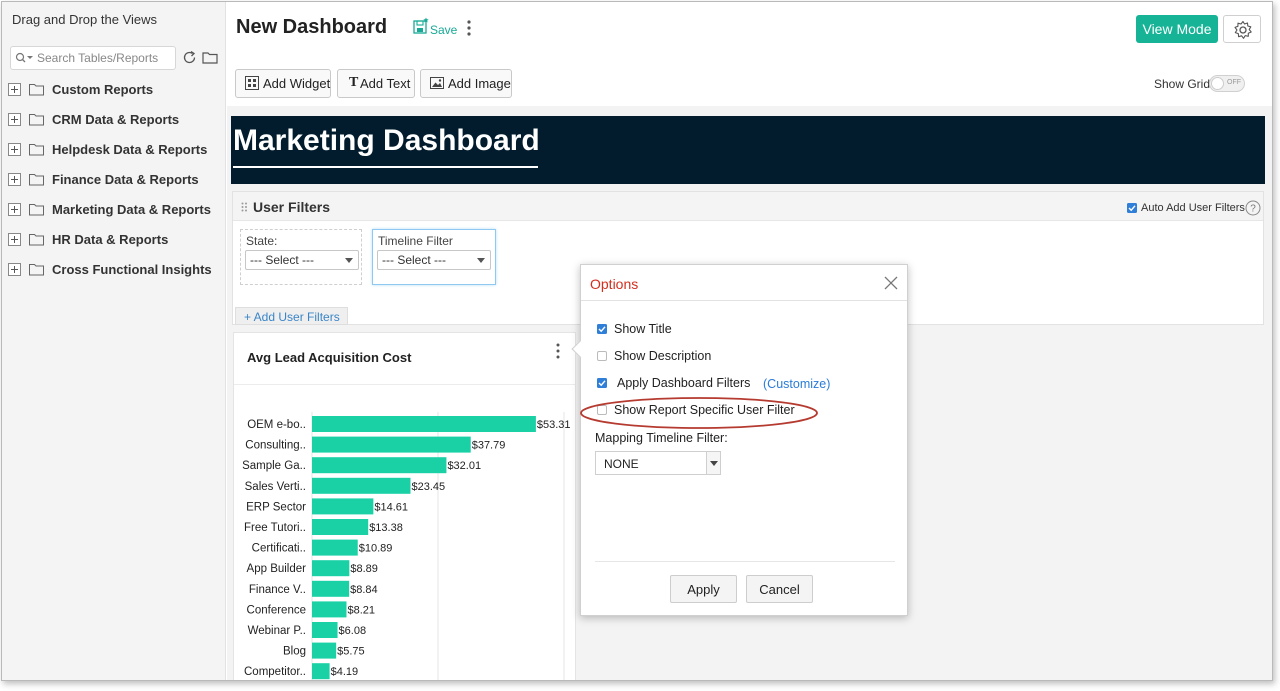 This screenshot has height=691, width=1280. I want to click on timeline-filter: Timeline Filter --- Select ---, so click(434, 257).